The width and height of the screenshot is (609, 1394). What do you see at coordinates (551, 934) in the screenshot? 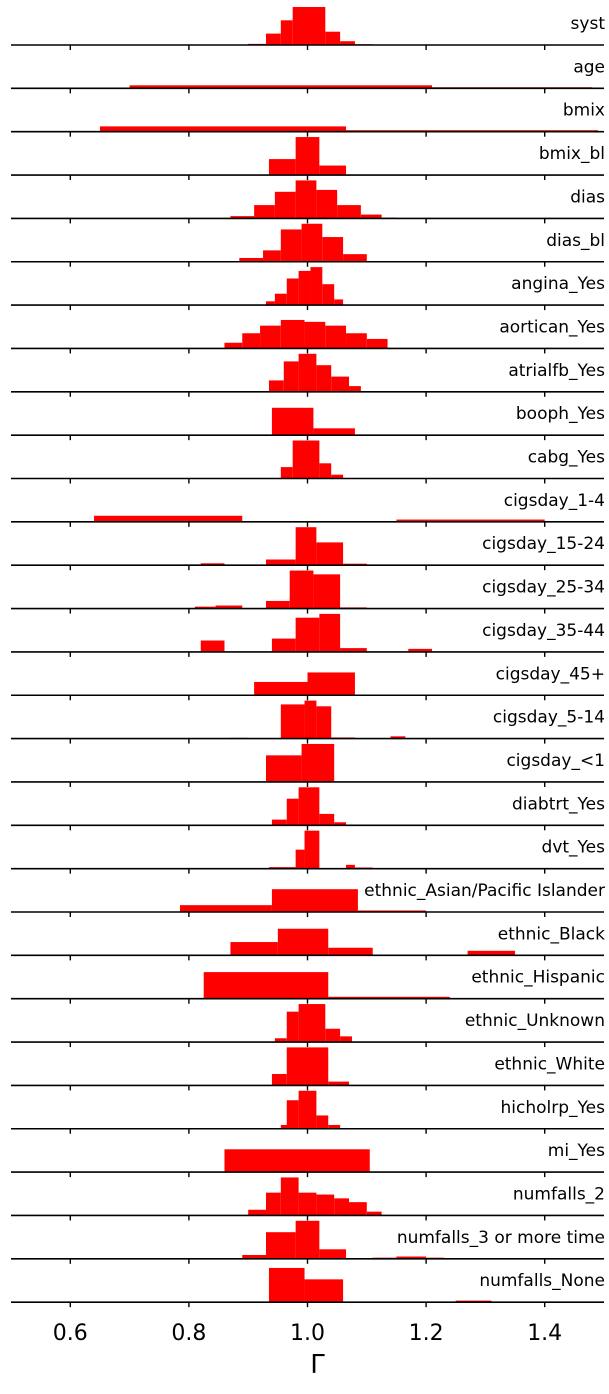
I see `panel-label: ethnic_Black` at bounding box center [551, 934].